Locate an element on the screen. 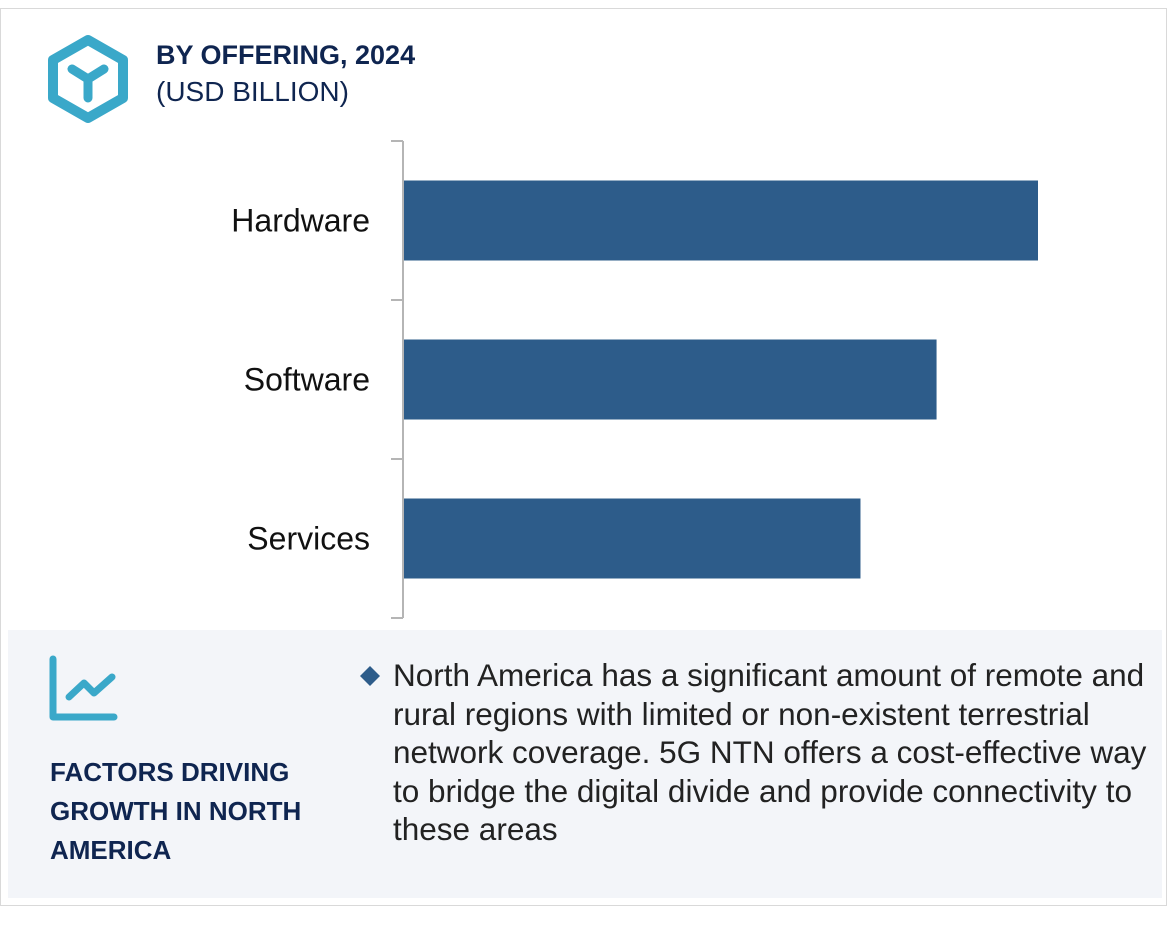 The width and height of the screenshot is (1170, 925). bar-services is located at coordinates (632, 538).